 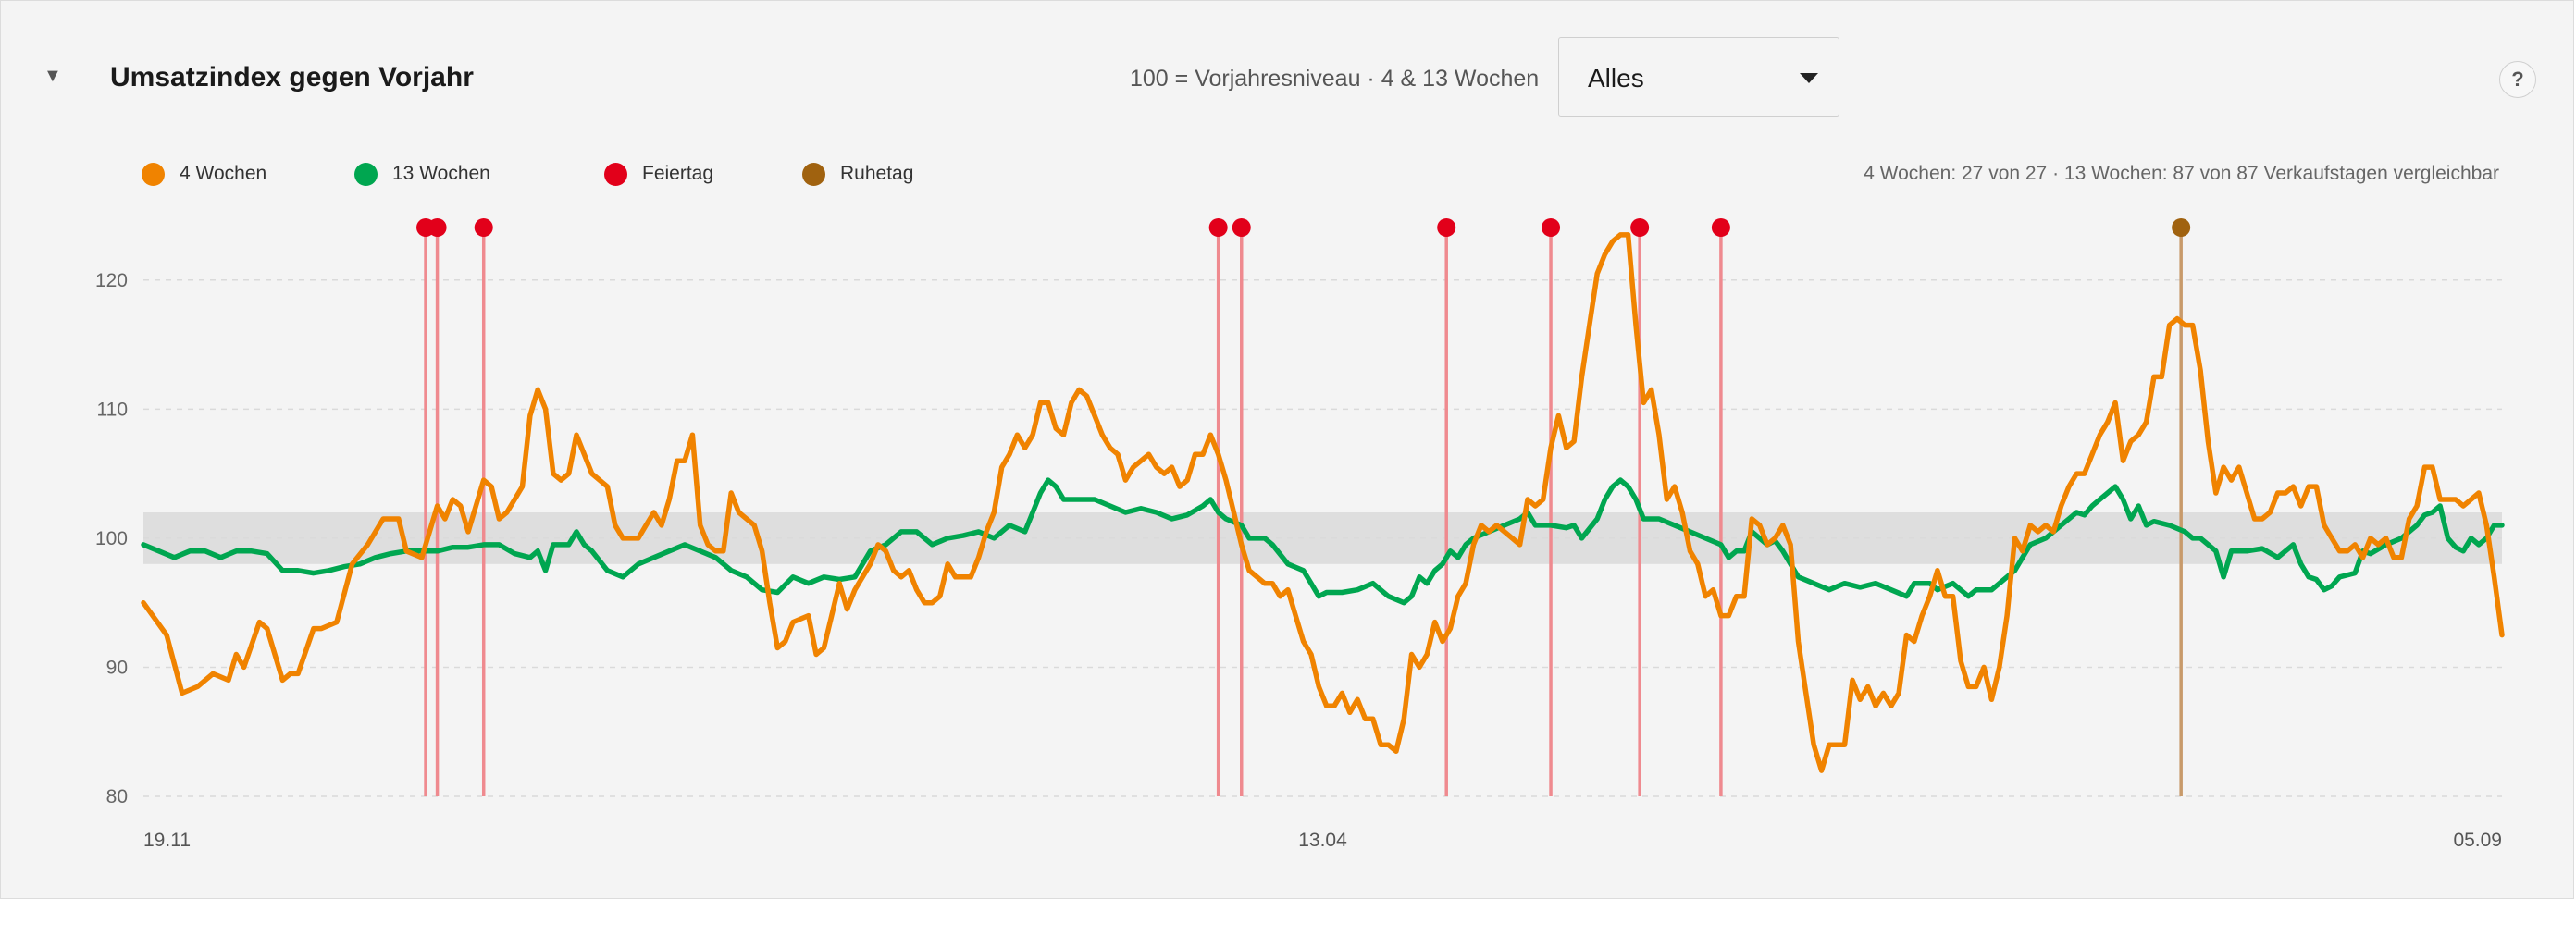 I want to click on chart-title: Umsatzindex gegen Vorjahr, so click(x=292, y=77).